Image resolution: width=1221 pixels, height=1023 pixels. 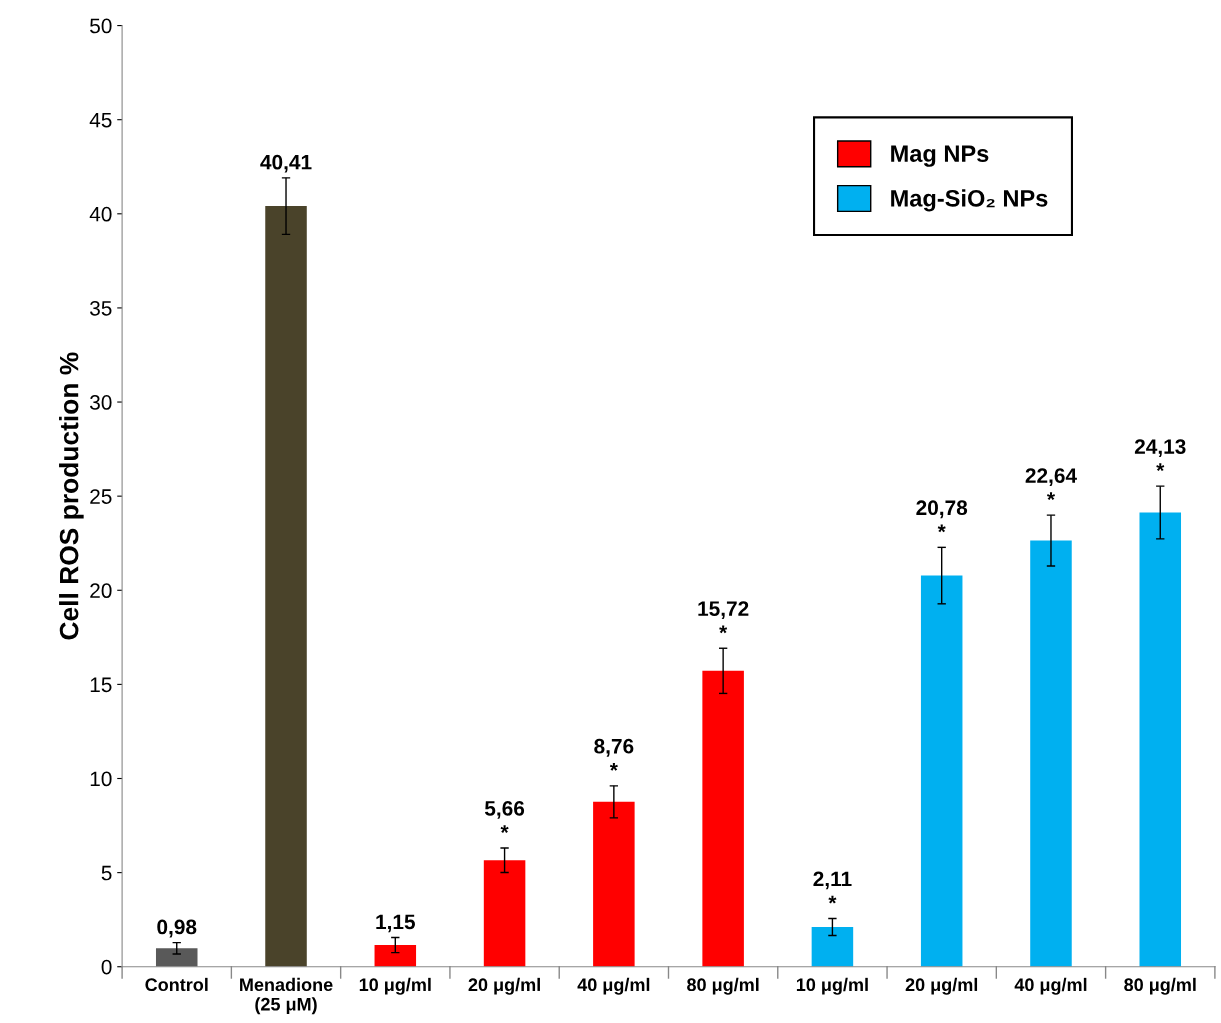 What do you see at coordinates (177, 928) in the screenshot?
I see `data-label: 0,98` at bounding box center [177, 928].